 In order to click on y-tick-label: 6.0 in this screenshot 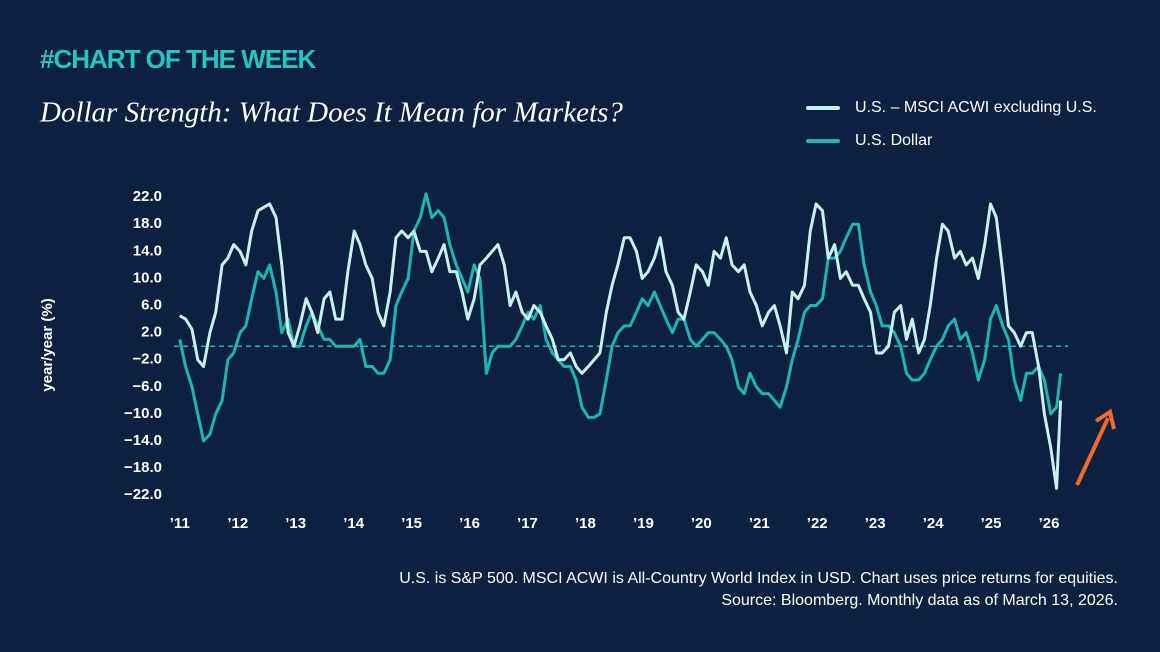, I will do `click(151, 305)`.